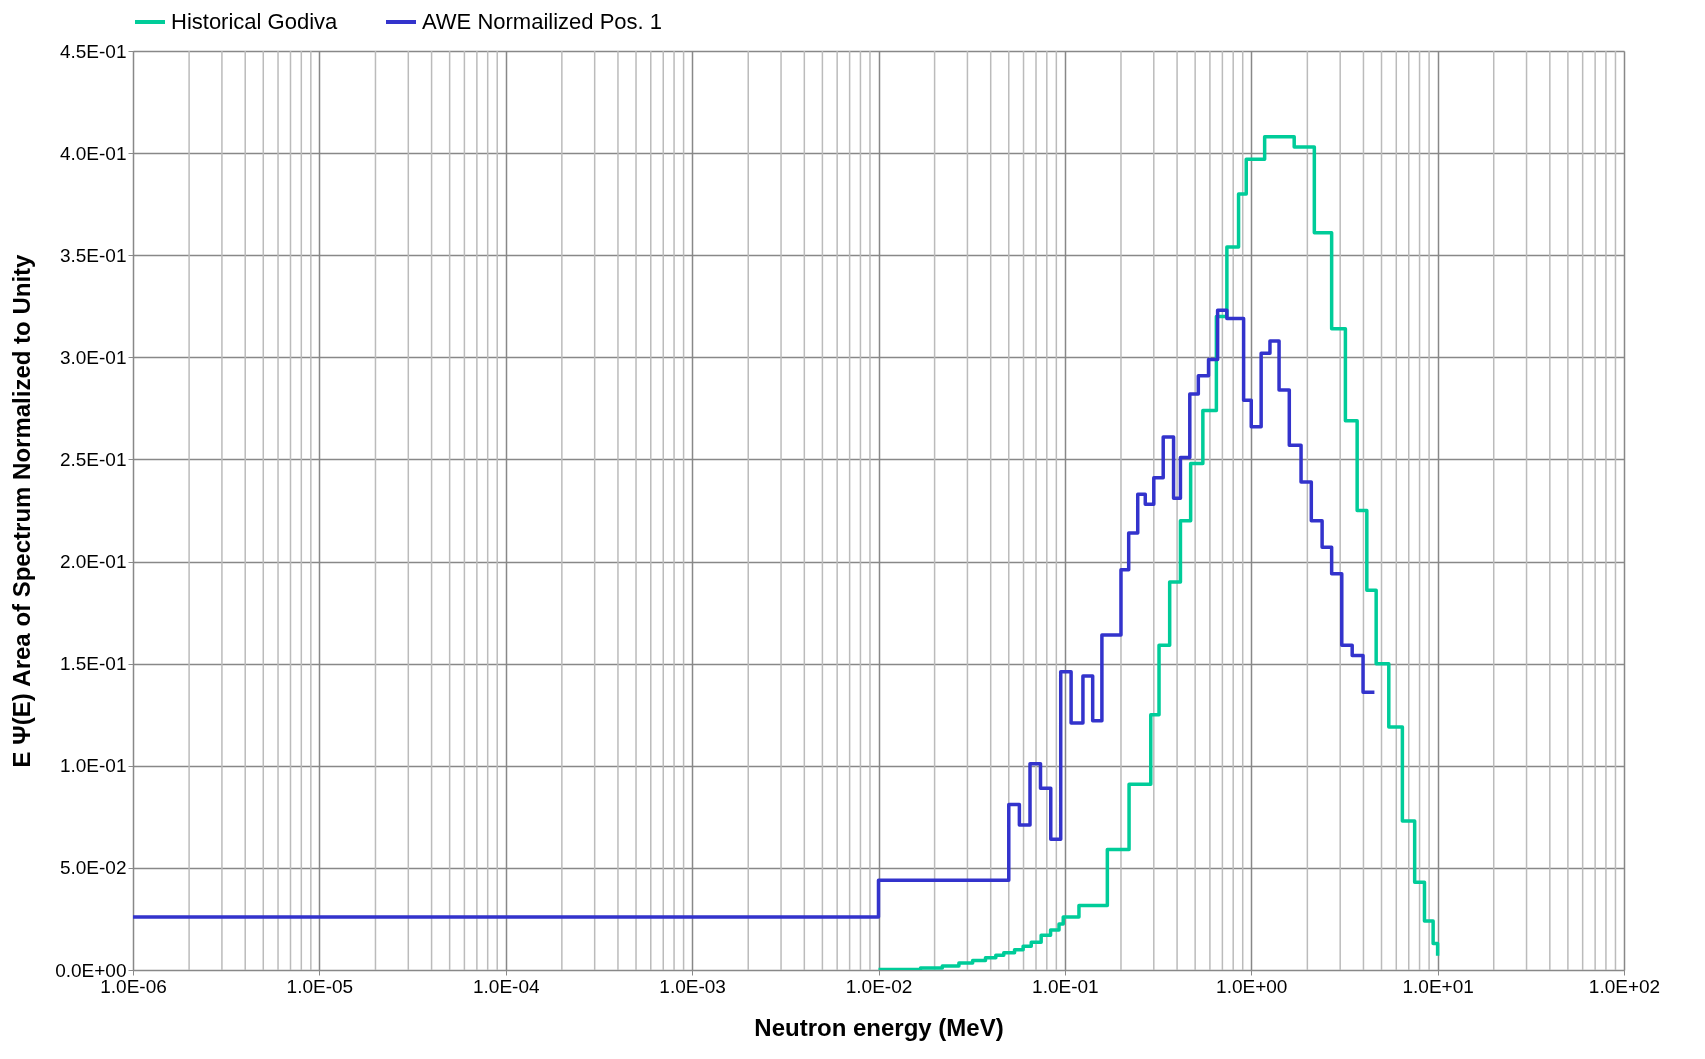 Image resolution: width=1705 pixels, height=1059 pixels. Describe the element at coordinates (93, 255) in the screenshot. I see `y-tick-label: 3.5E-01` at that location.